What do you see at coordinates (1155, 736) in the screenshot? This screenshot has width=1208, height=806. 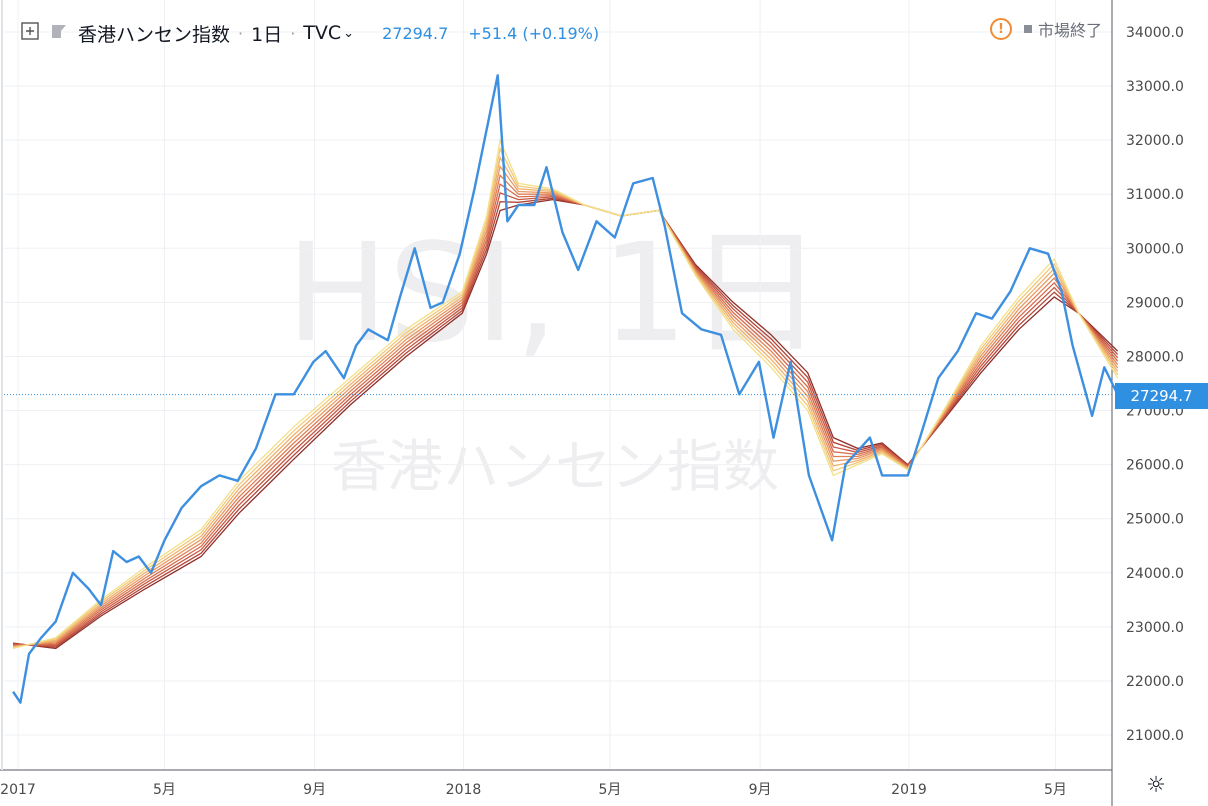 I see `y-tick-label: 21000.0` at bounding box center [1155, 736].